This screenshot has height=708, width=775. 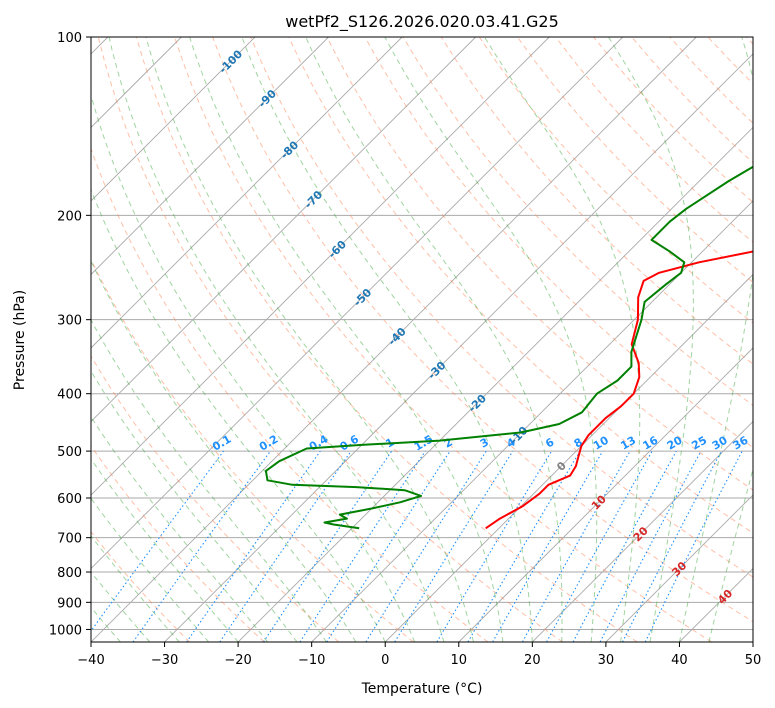 What do you see at coordinates (313, 199) in the screenshot?
I see `isotherm-label: -70` at bounding box center [313, 199].